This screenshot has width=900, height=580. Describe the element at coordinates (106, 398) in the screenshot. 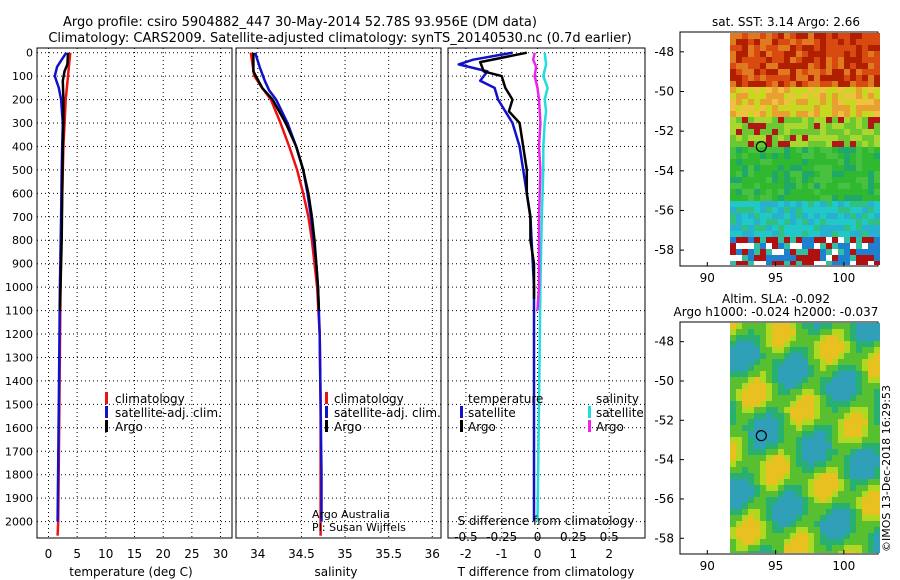

I see `legend-swatch-climatology` at that location.